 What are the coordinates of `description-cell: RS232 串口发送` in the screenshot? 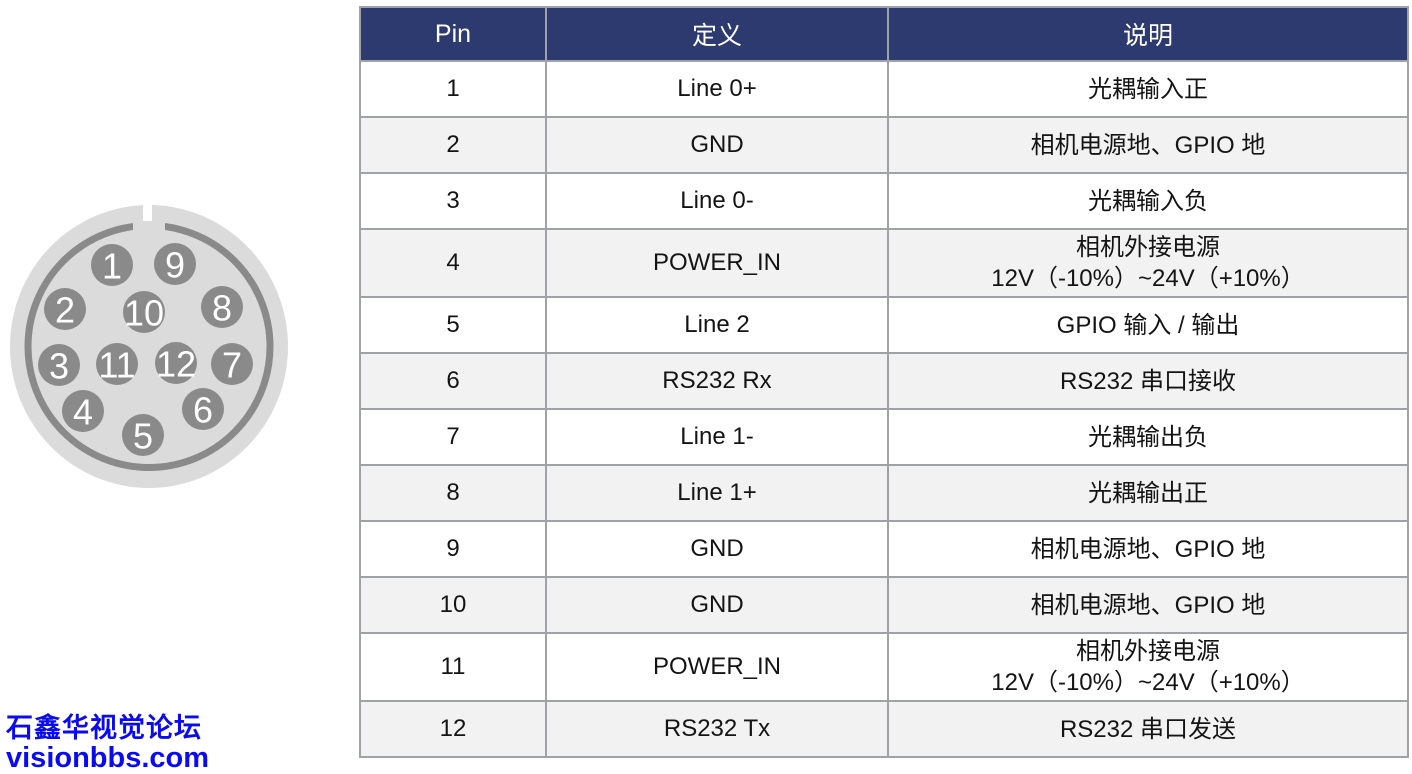 It's located at (1148, 729).